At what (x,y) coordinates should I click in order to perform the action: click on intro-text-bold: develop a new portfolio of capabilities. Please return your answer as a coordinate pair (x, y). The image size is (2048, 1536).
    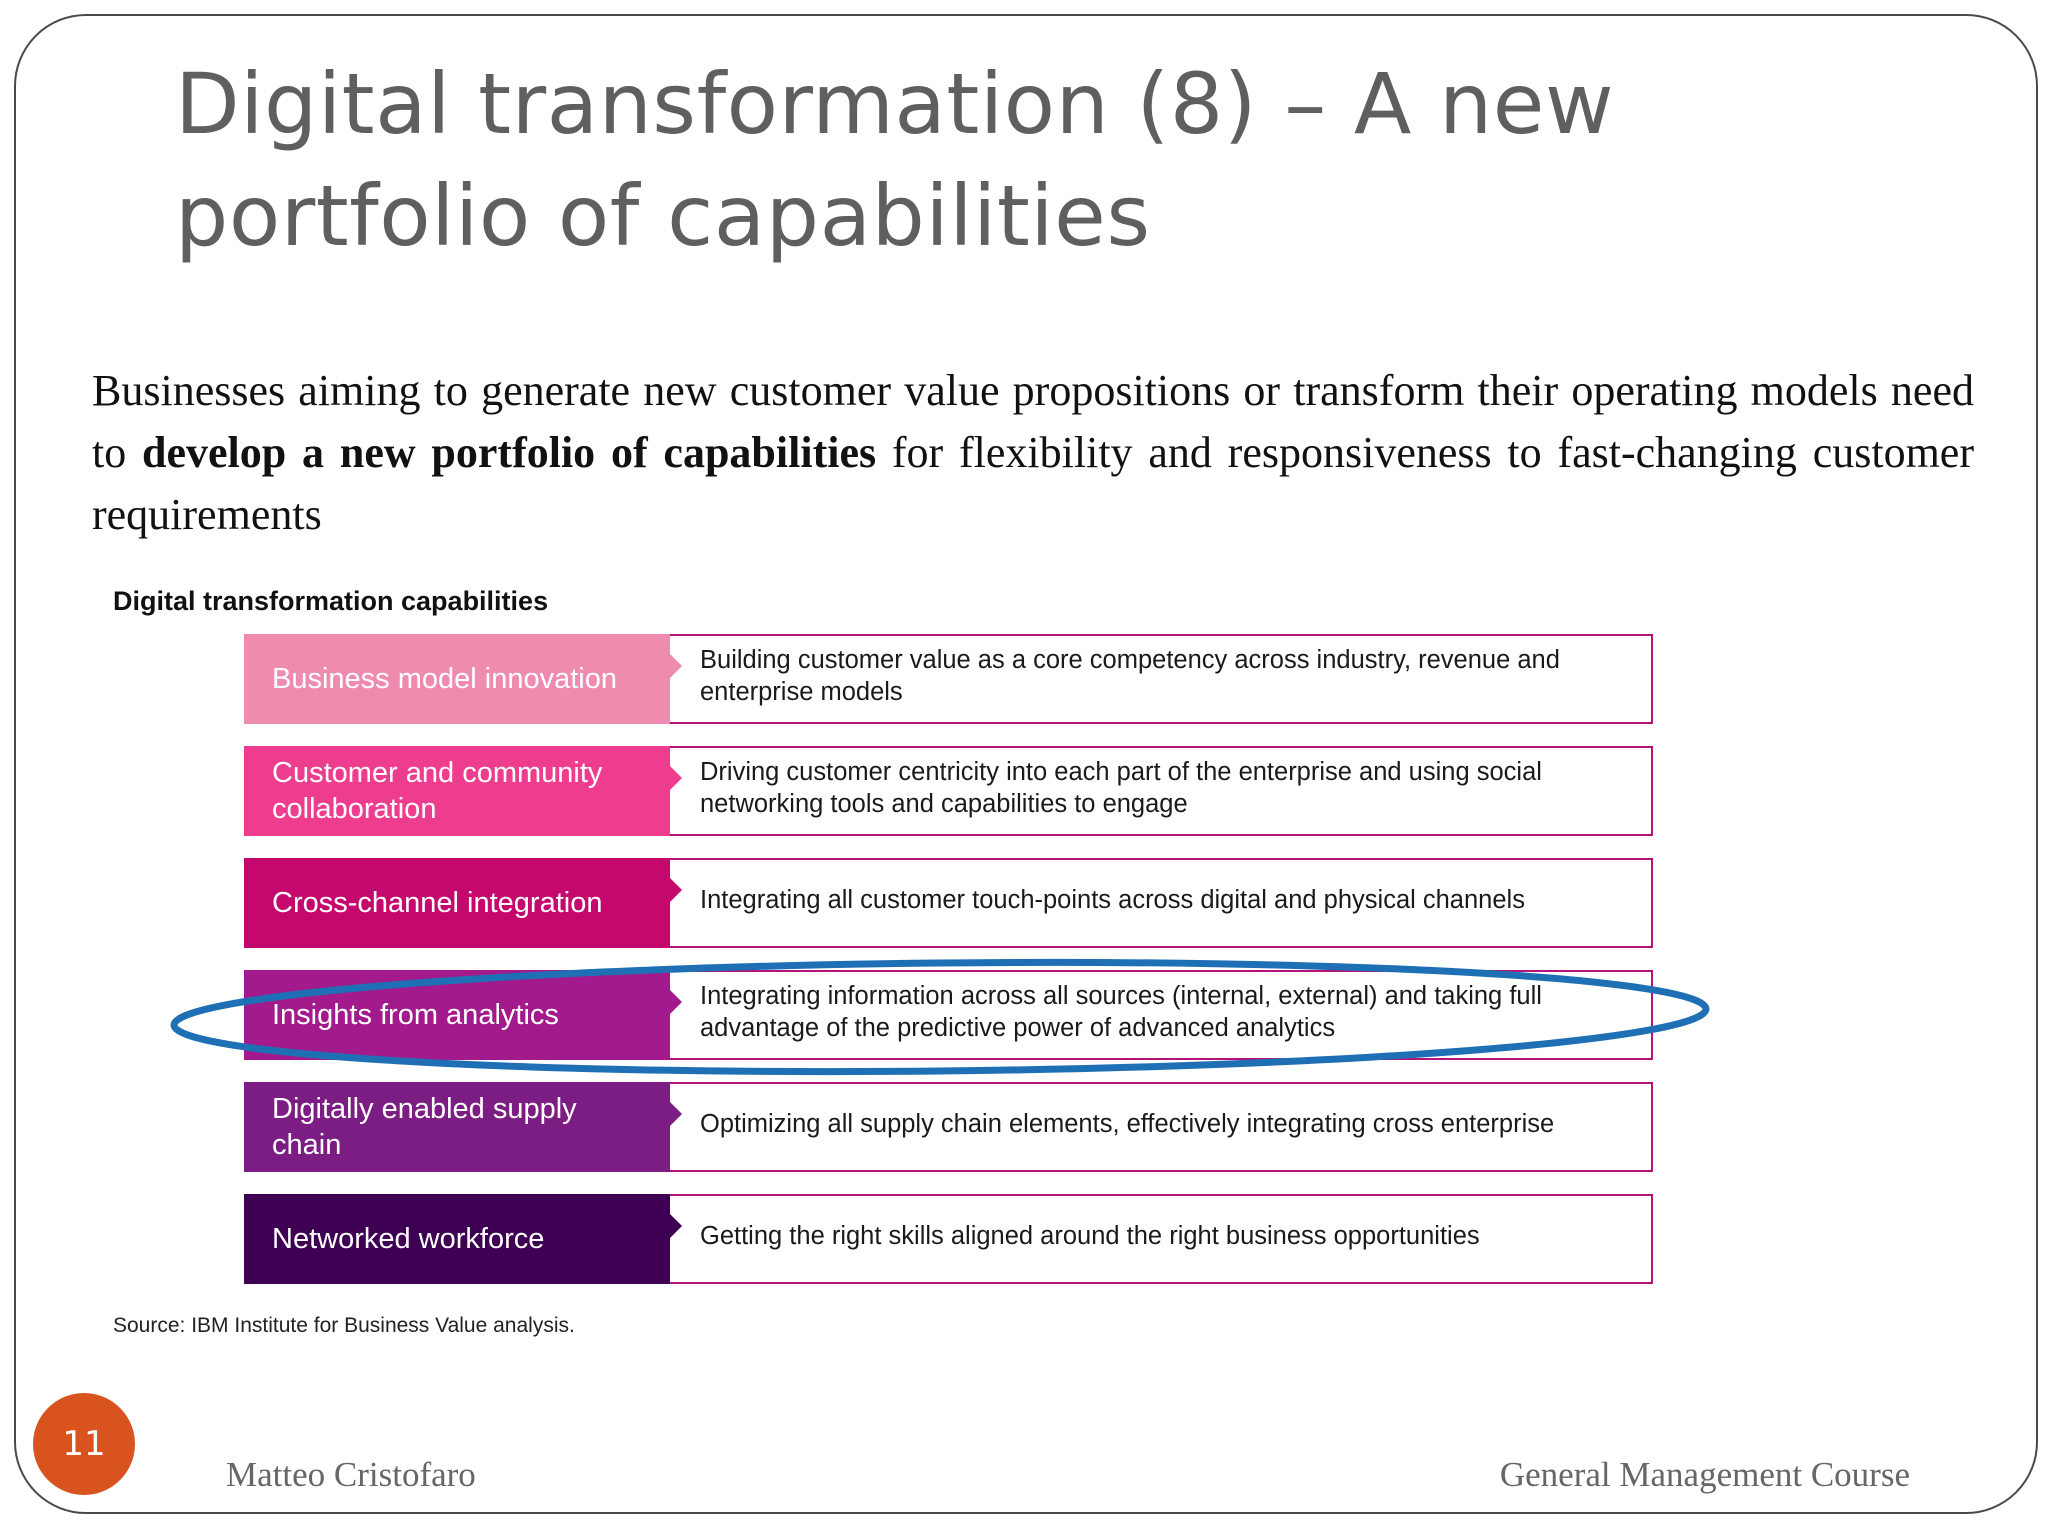
    Looking at the image, I should click on (509, 452).